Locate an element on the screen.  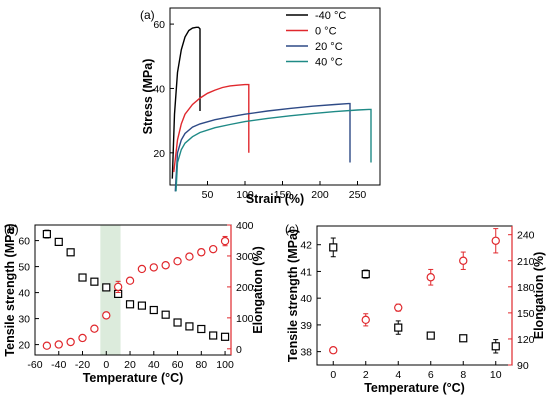
panel-c-right-y-tick-label: 240 is located at coordinates (526, 236).